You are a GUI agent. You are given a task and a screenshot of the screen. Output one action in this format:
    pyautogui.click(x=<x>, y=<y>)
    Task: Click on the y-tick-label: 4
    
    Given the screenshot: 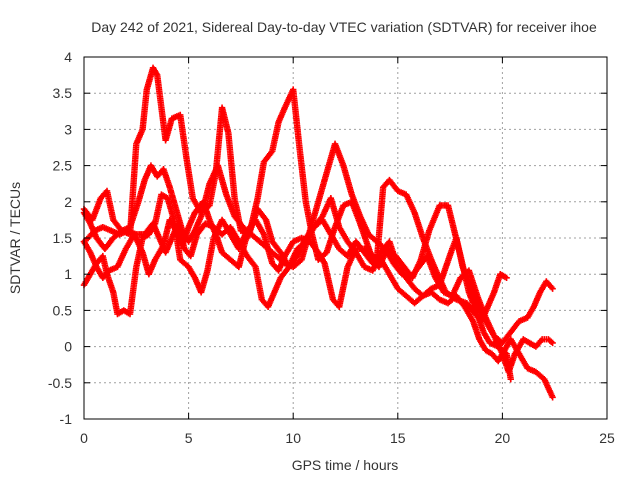 What is the action you would take?
    pyautogui.click(x=68, y=57)
    